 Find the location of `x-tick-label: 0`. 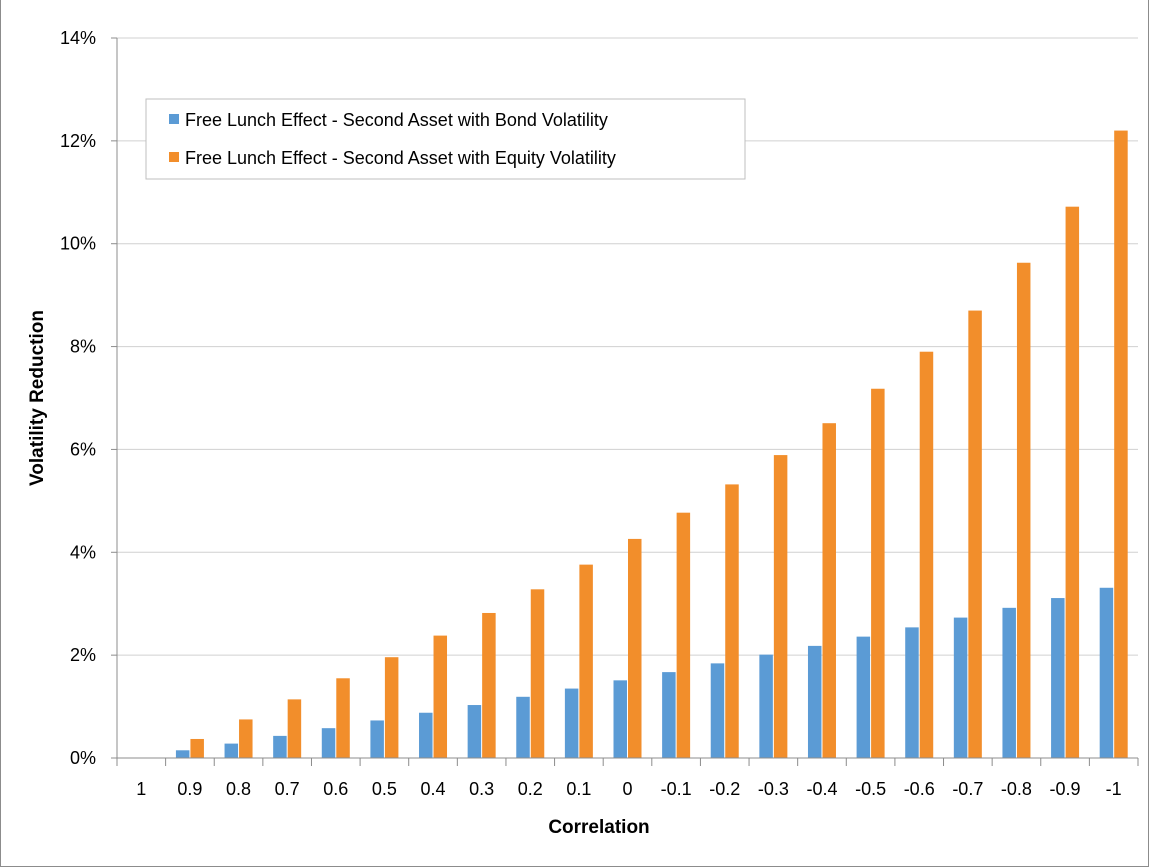

x-tick-label: 0 is located at coordinates (627, 789).